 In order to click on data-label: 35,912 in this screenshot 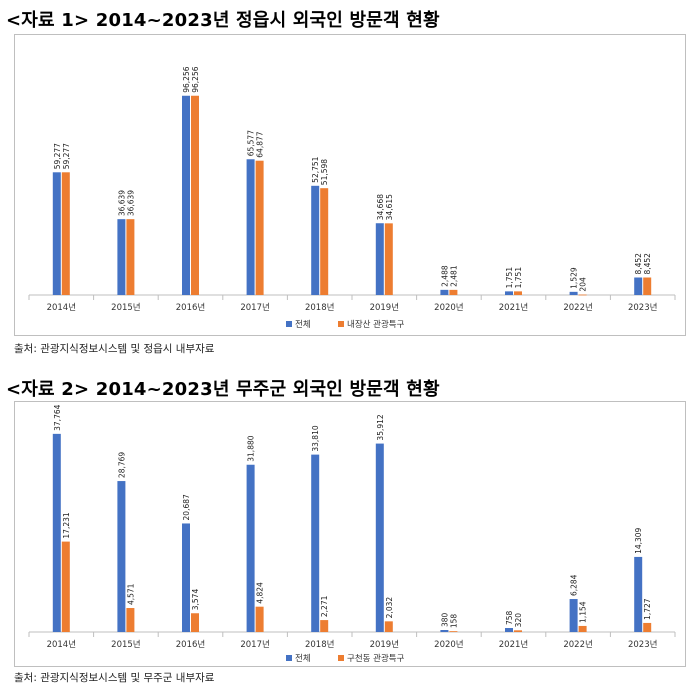, I will do `click(380, 427)`.